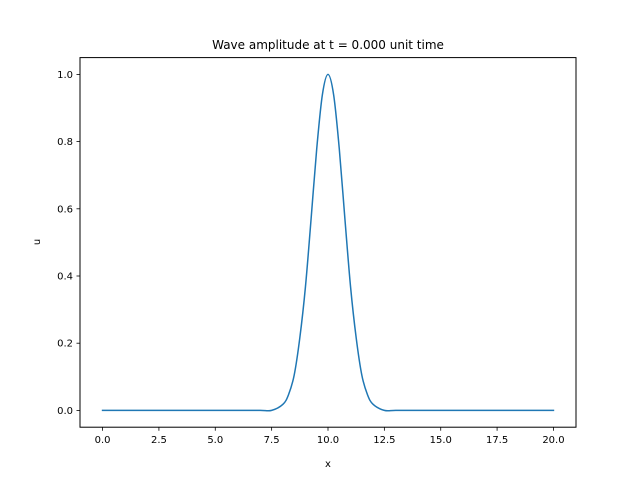  Describe the element at coordinates (215, 440) in the screenshot. I see `x-tick-label: 5.0` at that location.